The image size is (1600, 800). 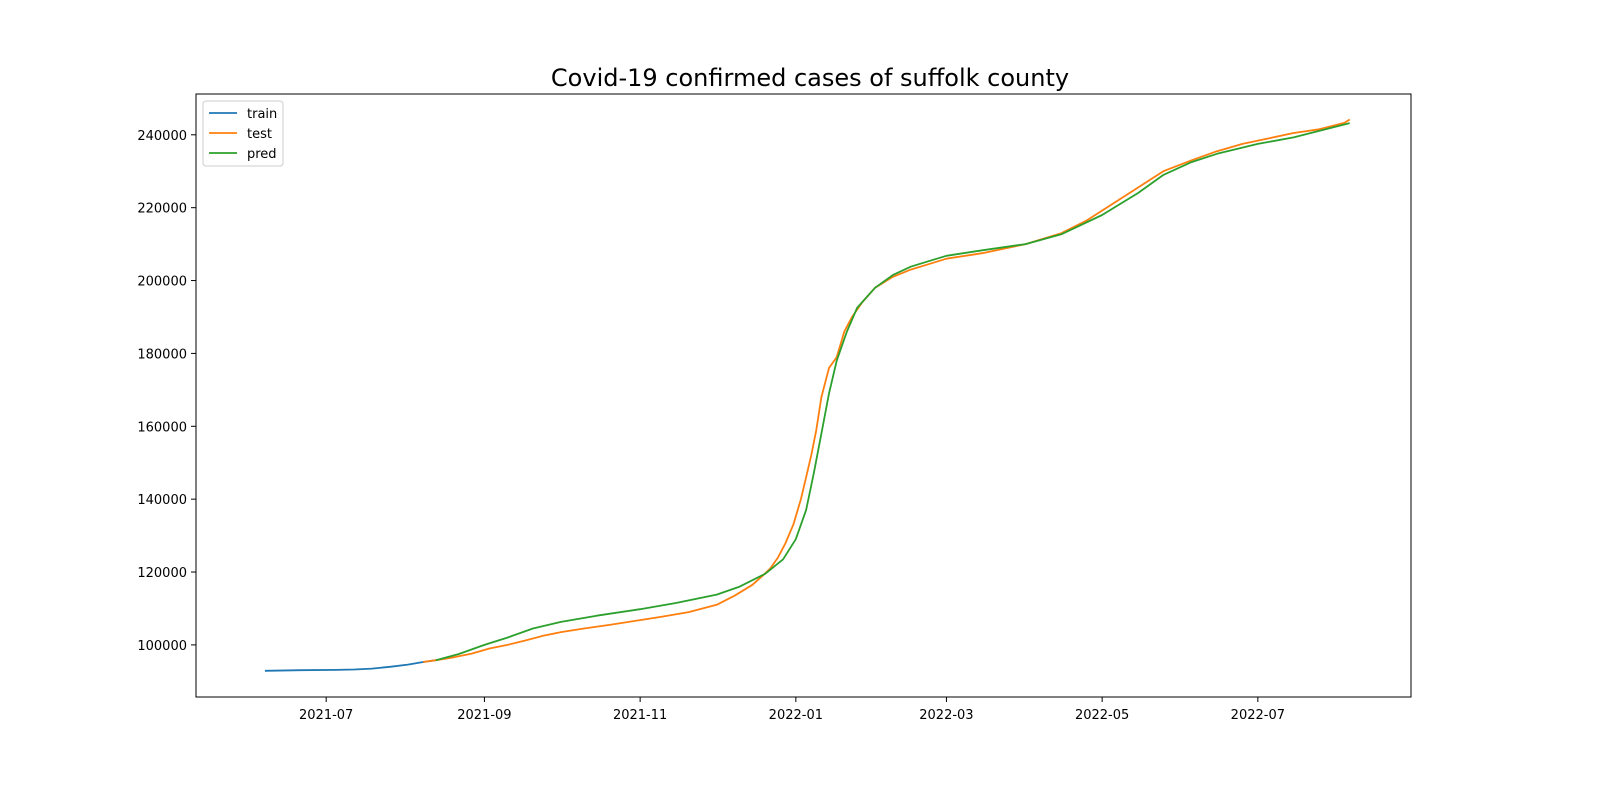 I want to click on y-tick-label: 240000, so click(x=162, y=136).